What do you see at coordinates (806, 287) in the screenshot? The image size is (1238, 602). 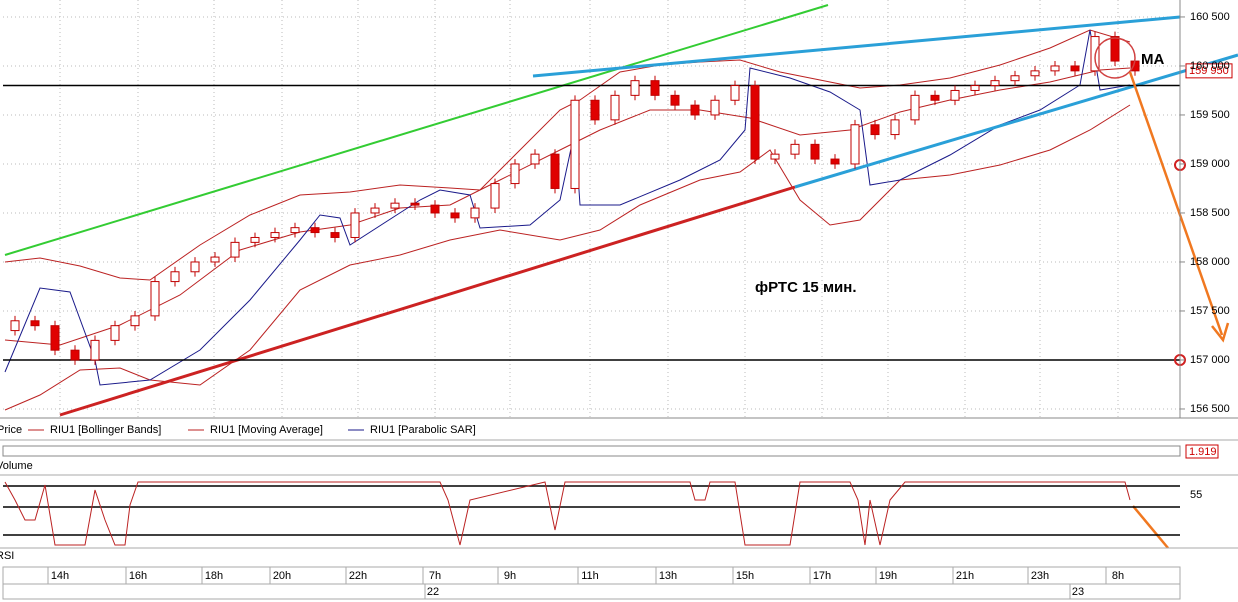 I see `chart-title: фРТС 15 мин.` at bounding box center [806, 287].